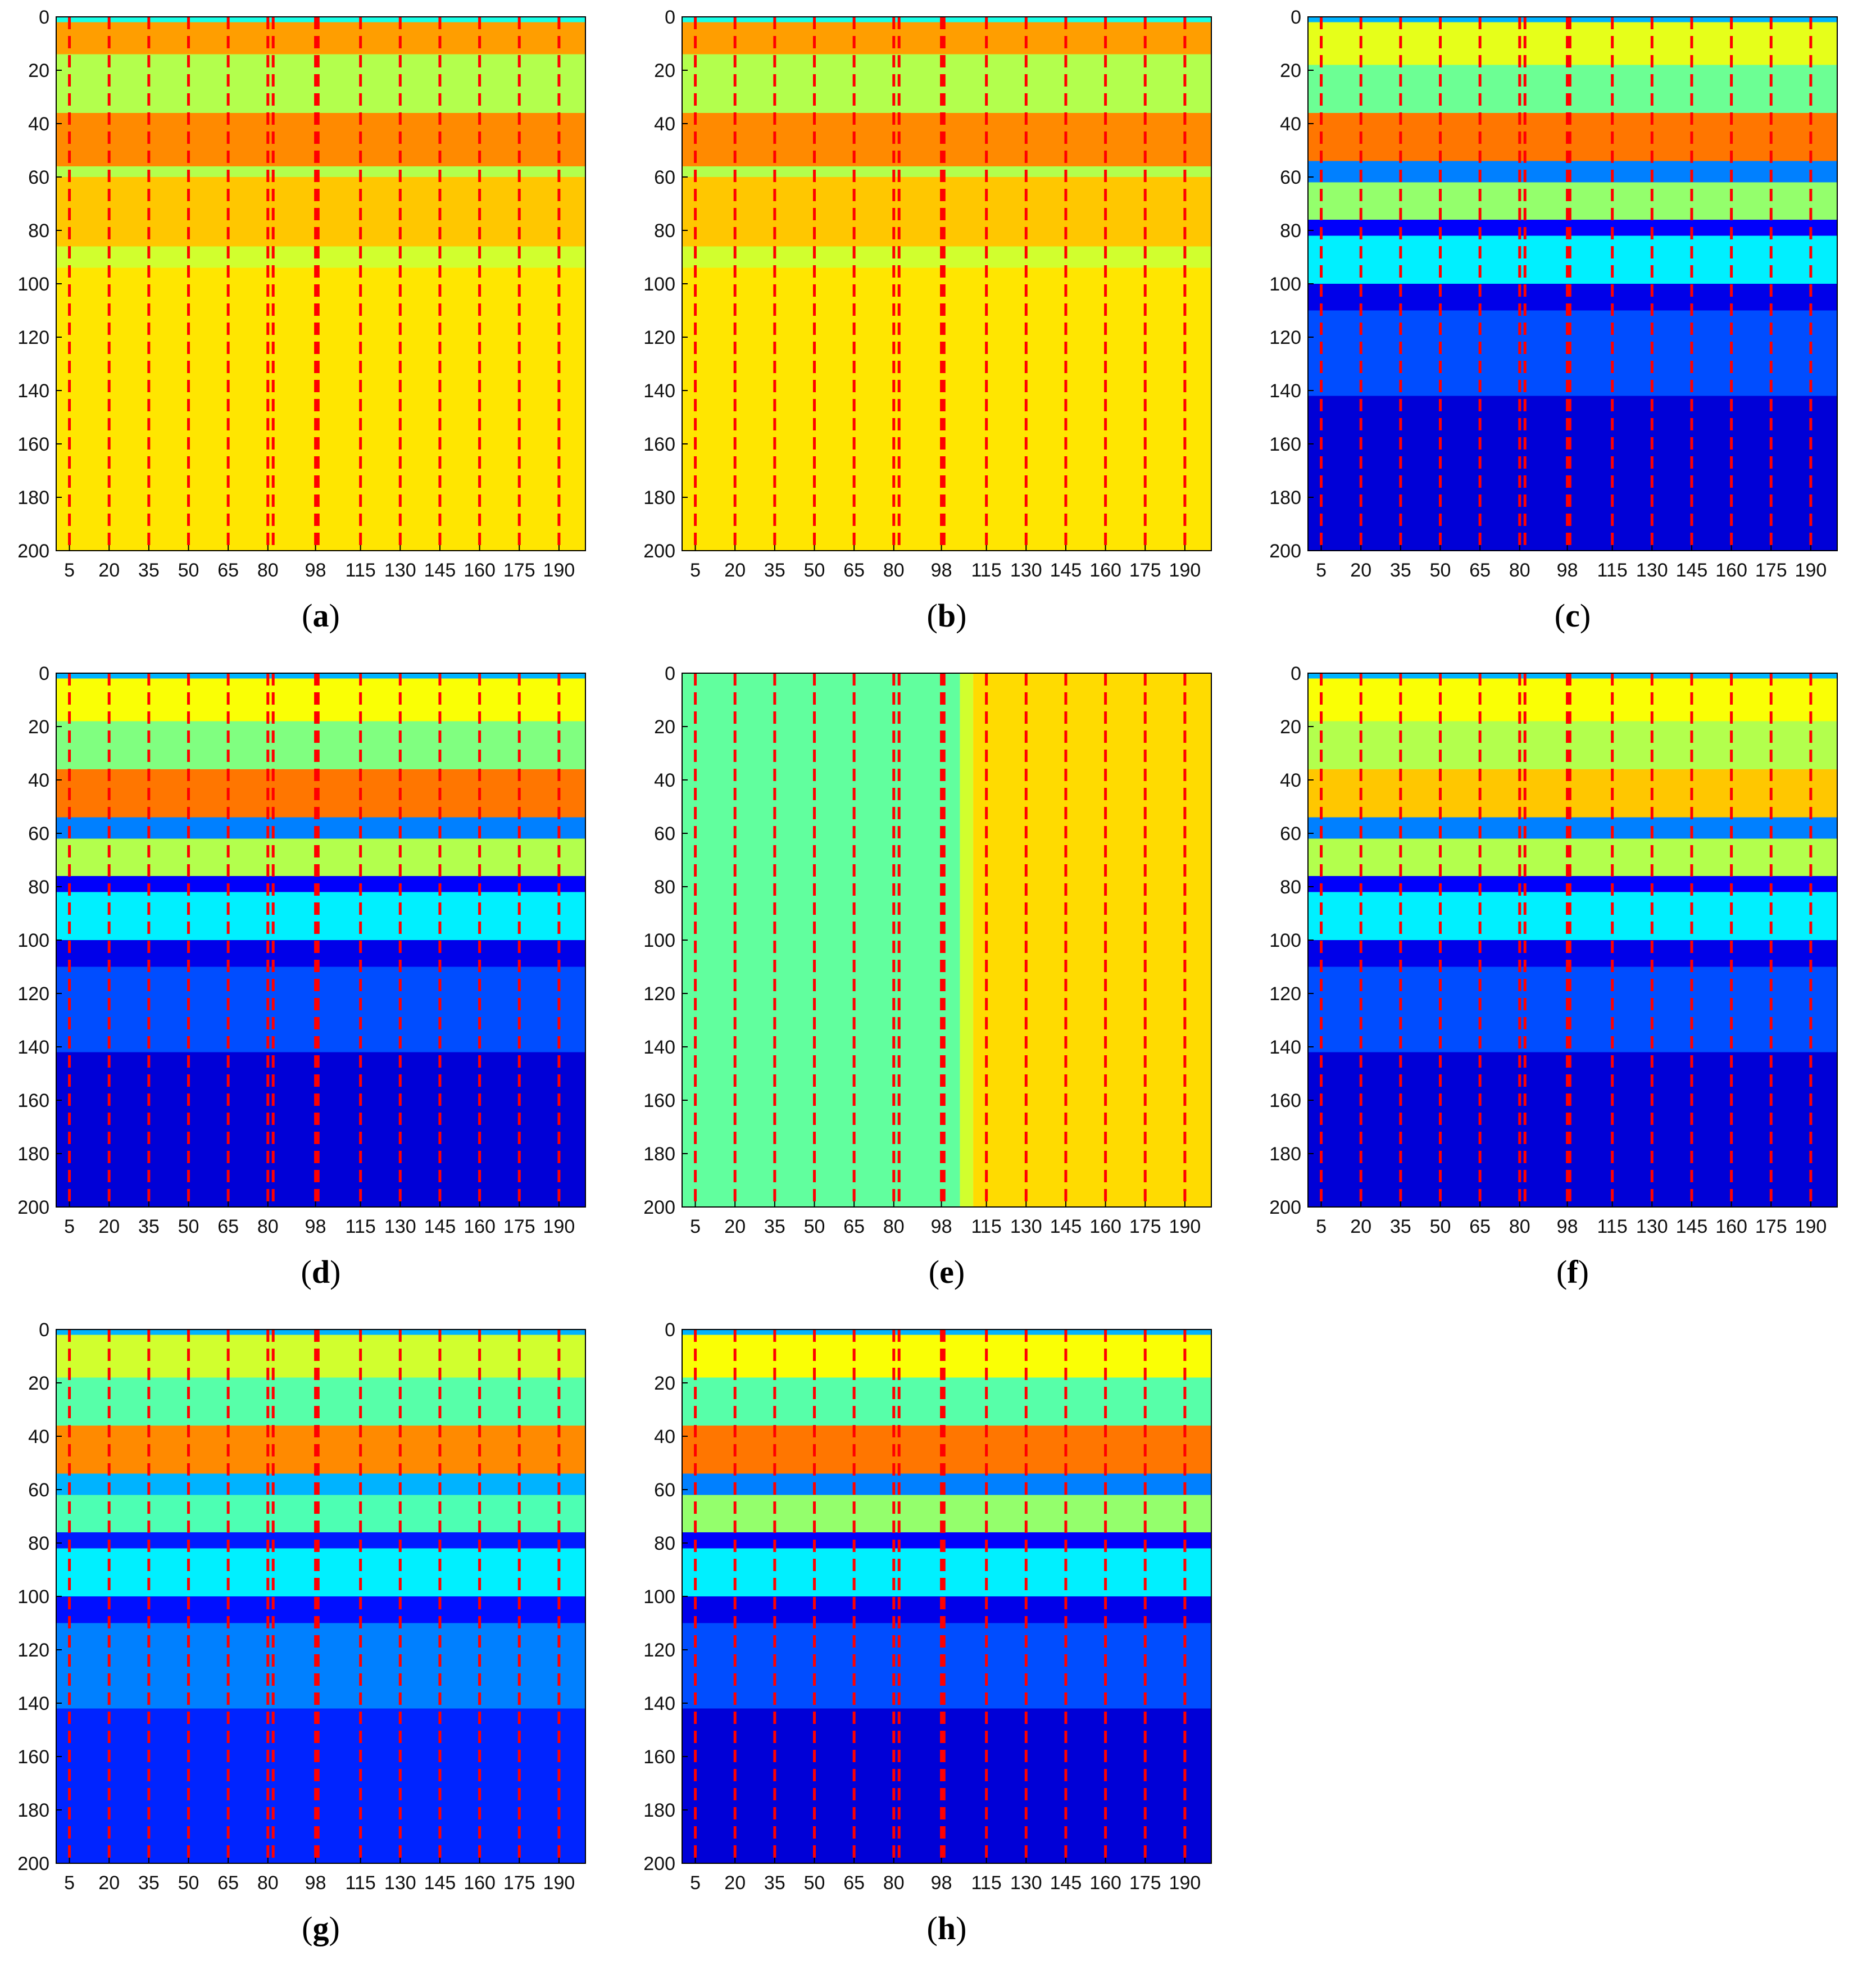 The width and height of the screenshot is (1876, 1974). Describe the element at coordinates (1573, 615) in the screenshot. I see `panel-caption: (c)` at that location.